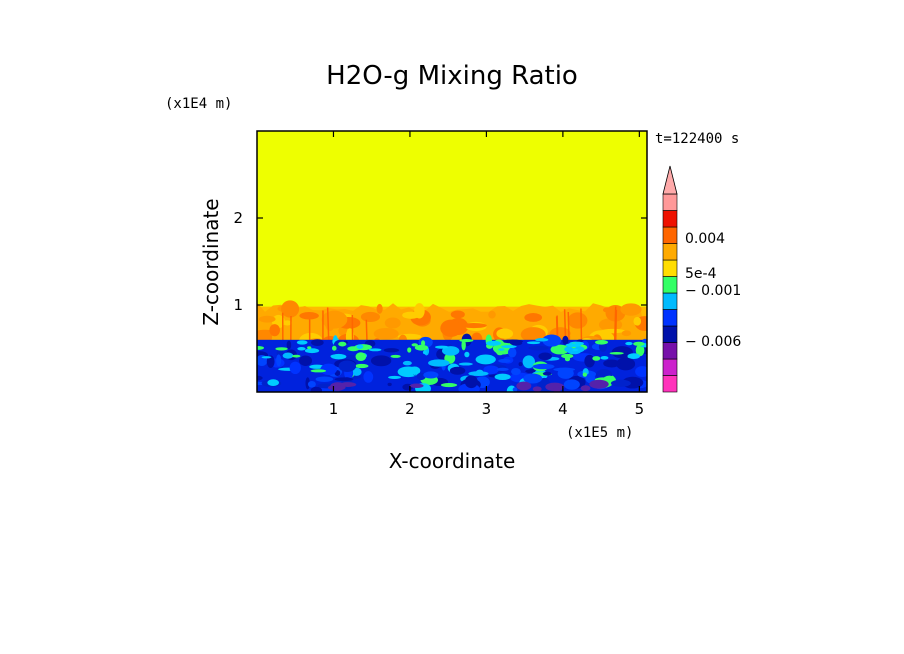 The height and width of the screenshot is (654, 904). Describe the element at coordinates (670, 180) in the screenshot. I see `colorbar-overflow-arrow` at that location.